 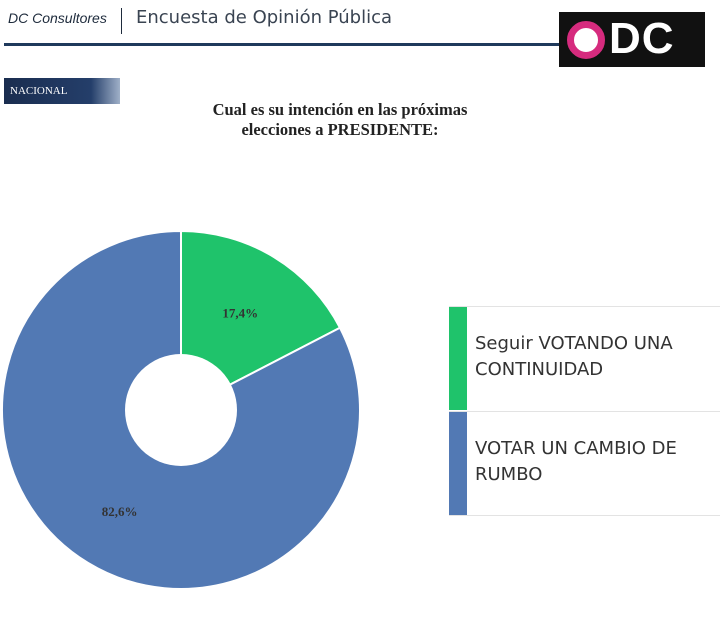 I want to click on header-separator, so click(x=121, y=21).